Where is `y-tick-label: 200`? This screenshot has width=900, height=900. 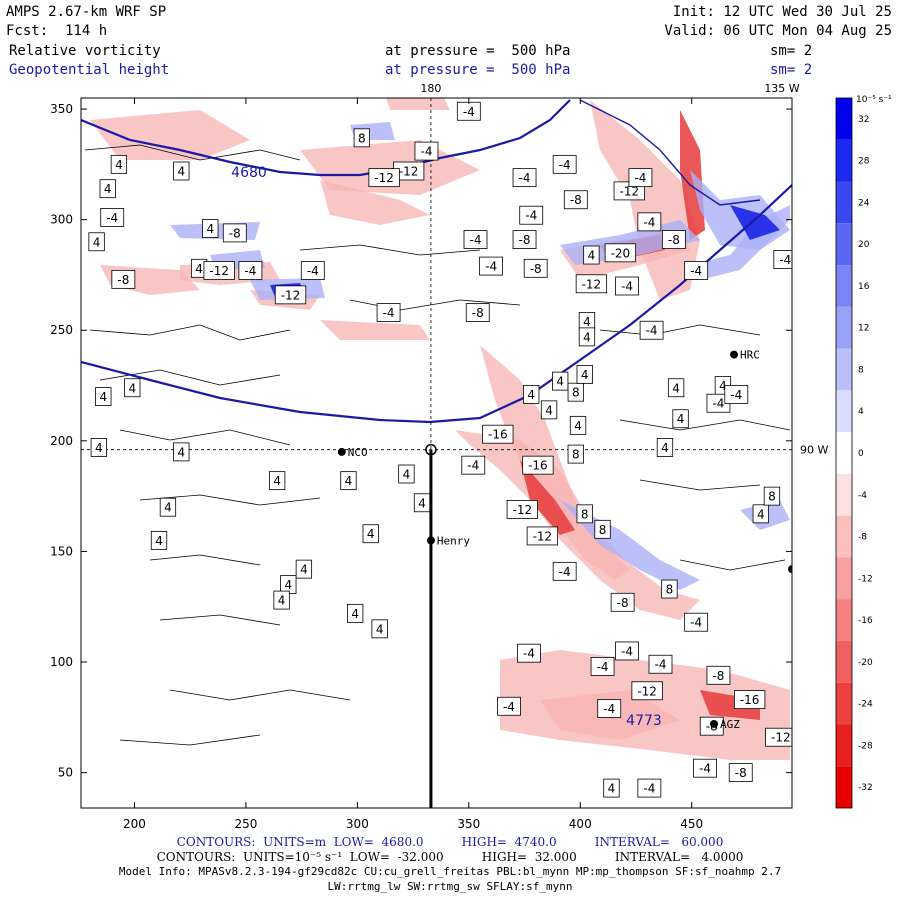
y-tick-label: 200 is located at coordinates (61, 441).